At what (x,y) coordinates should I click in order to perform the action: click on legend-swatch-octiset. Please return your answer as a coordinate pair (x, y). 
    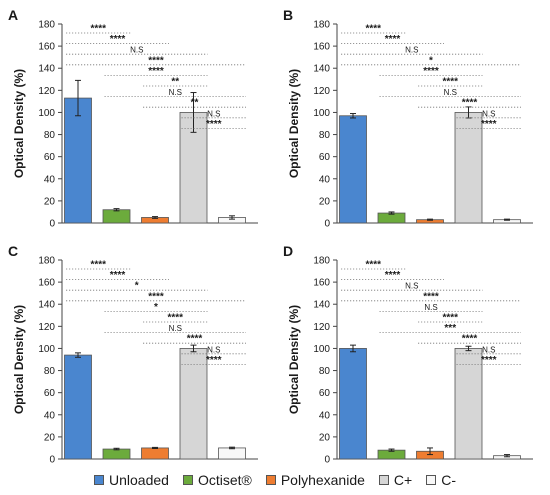
    Looking at the image, I should click on (187, 480).